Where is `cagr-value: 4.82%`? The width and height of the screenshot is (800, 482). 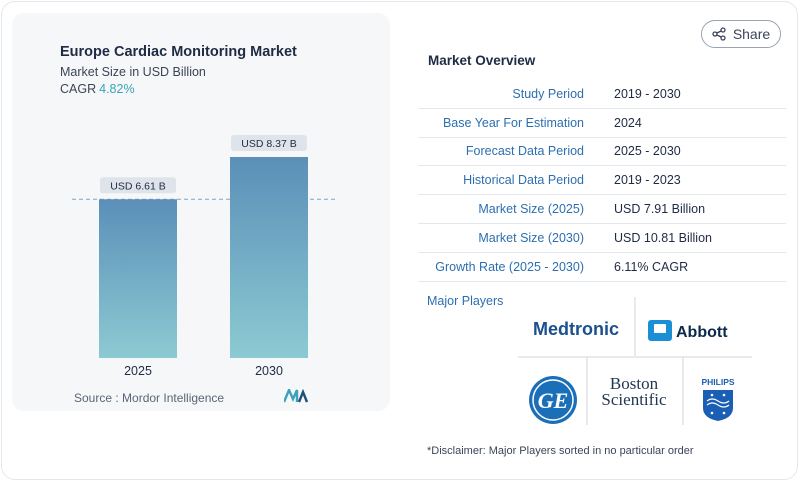
cagr-value: 4.82% is located at coordinates (117, 89).